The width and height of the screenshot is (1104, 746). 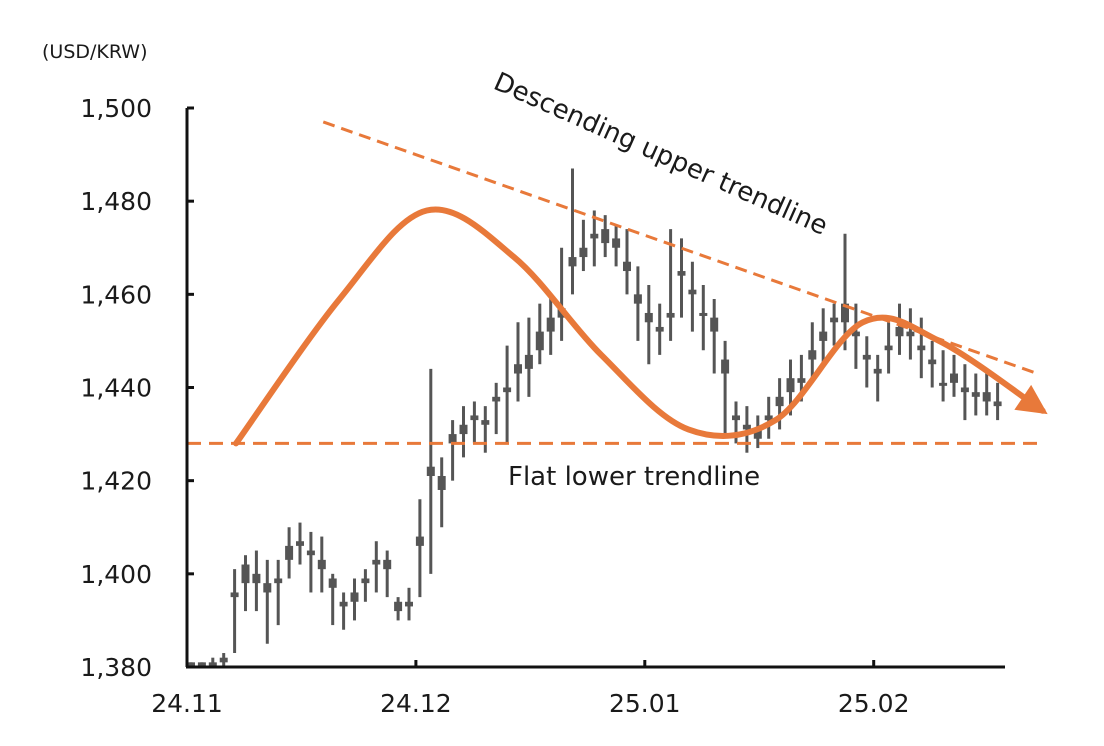 What do you see at coordinates (1031, 399) in the screenshot?
I see `arrow-head-icon` at bounding box center [1031, 399].